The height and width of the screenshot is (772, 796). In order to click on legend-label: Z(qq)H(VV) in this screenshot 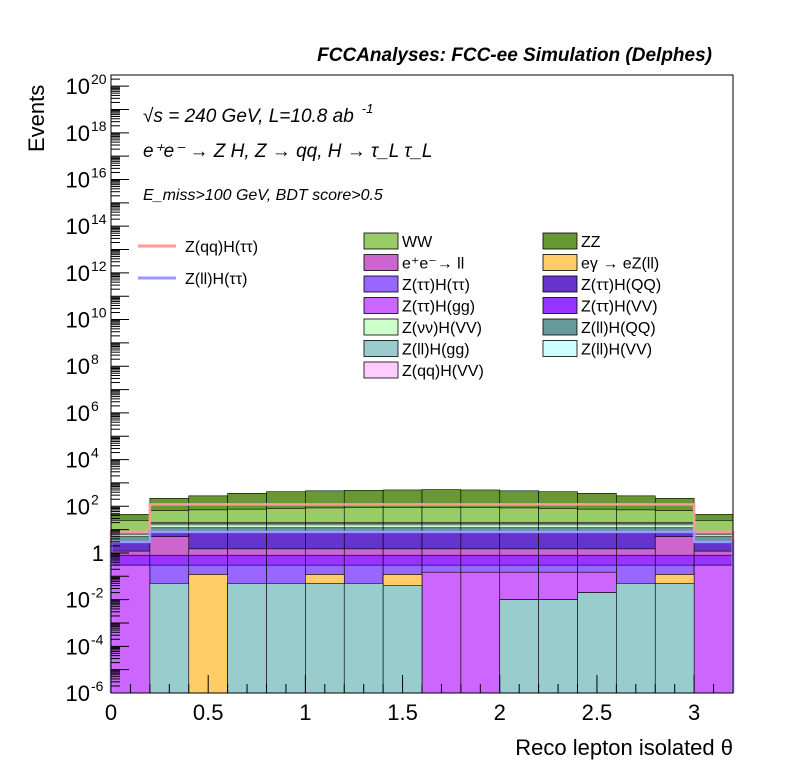, I will do `click(443, 371)`.